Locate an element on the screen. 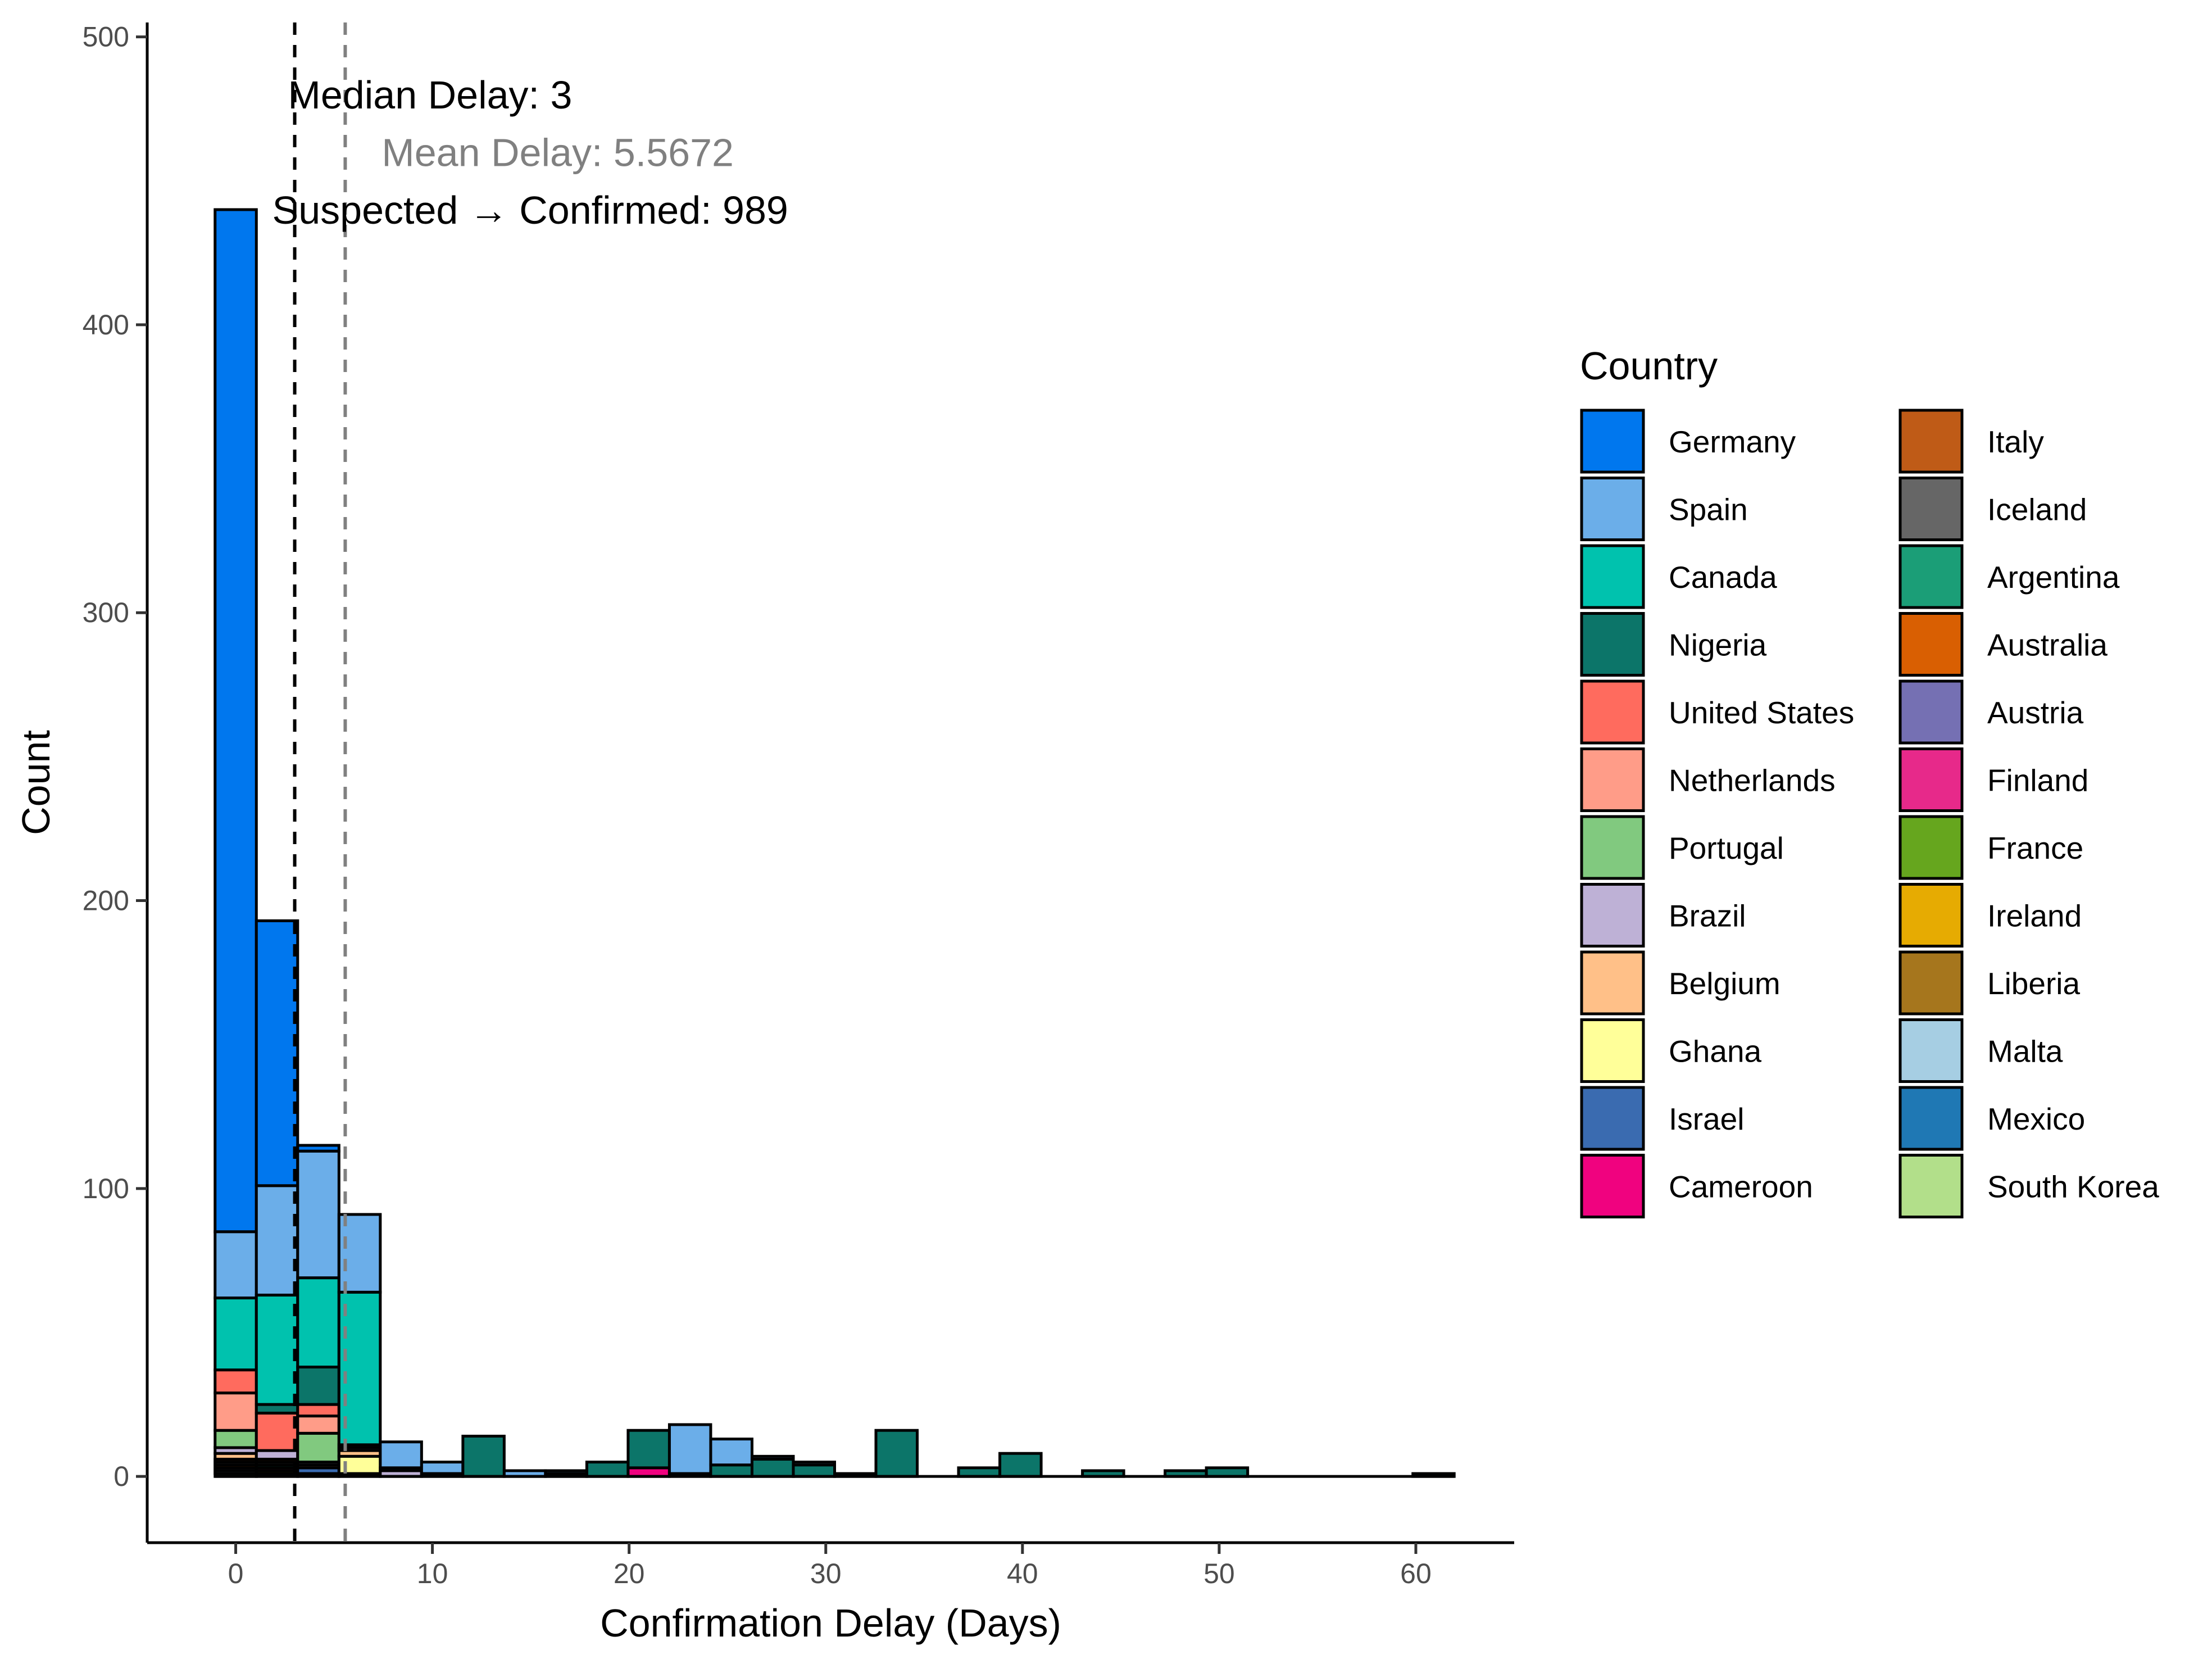 This screenshot has width=2212, height=1659. x-tick-label: 20 is located at coordinates (629, 1574).